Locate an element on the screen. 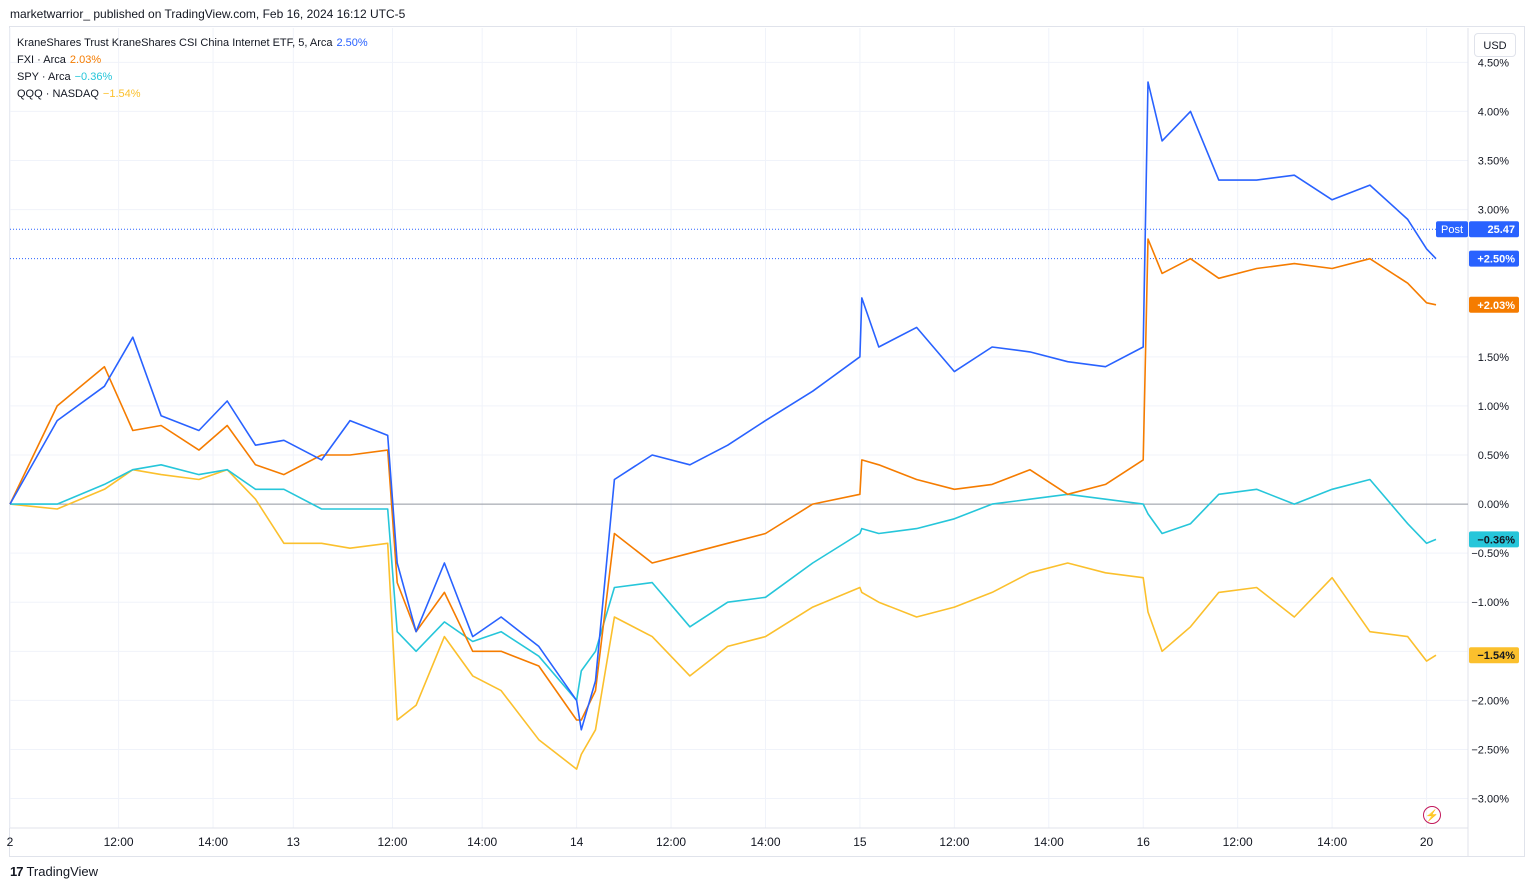  legend-row-spy: SPY · Arca −0.36% is located at coordinates (192, 77).